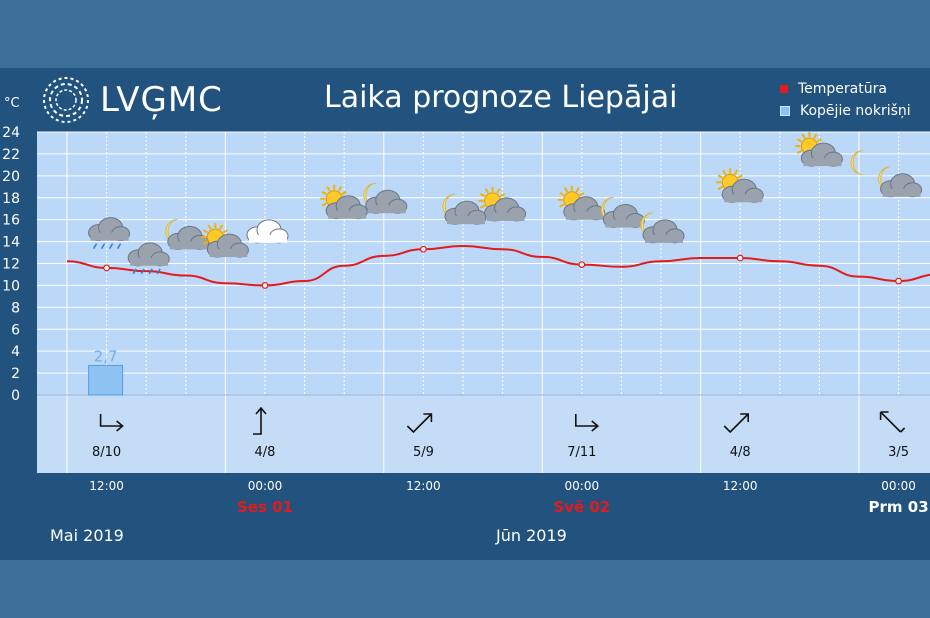 The image size is (930, 618). I want to click on y-tick-label: 18, so click(11, 199).